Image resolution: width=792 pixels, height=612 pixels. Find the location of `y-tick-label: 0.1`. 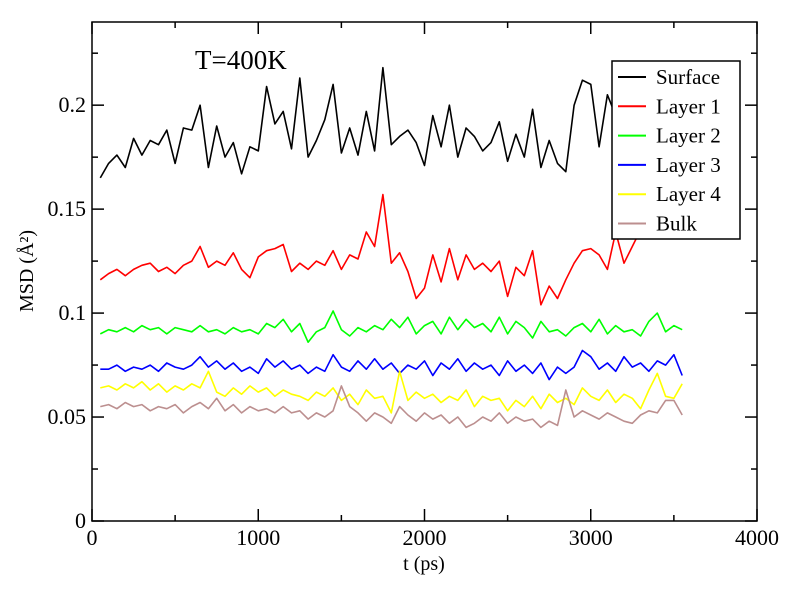

y-tick-label: 0.1 is located at coordinates (73, 312).